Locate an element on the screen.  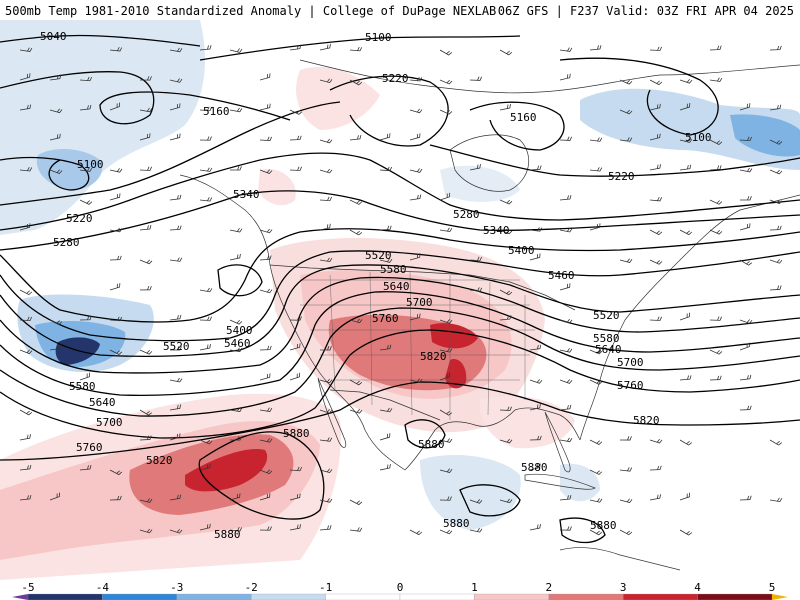
canada-arctic-coast is located at coordinates (549, 76).